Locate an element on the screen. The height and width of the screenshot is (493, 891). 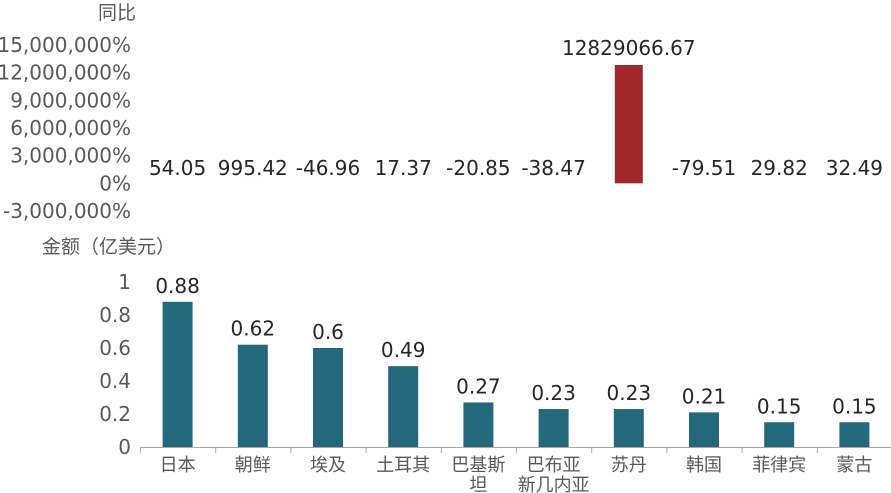
x-category-label: 朝鲜 is located at coordinates (253, 465).